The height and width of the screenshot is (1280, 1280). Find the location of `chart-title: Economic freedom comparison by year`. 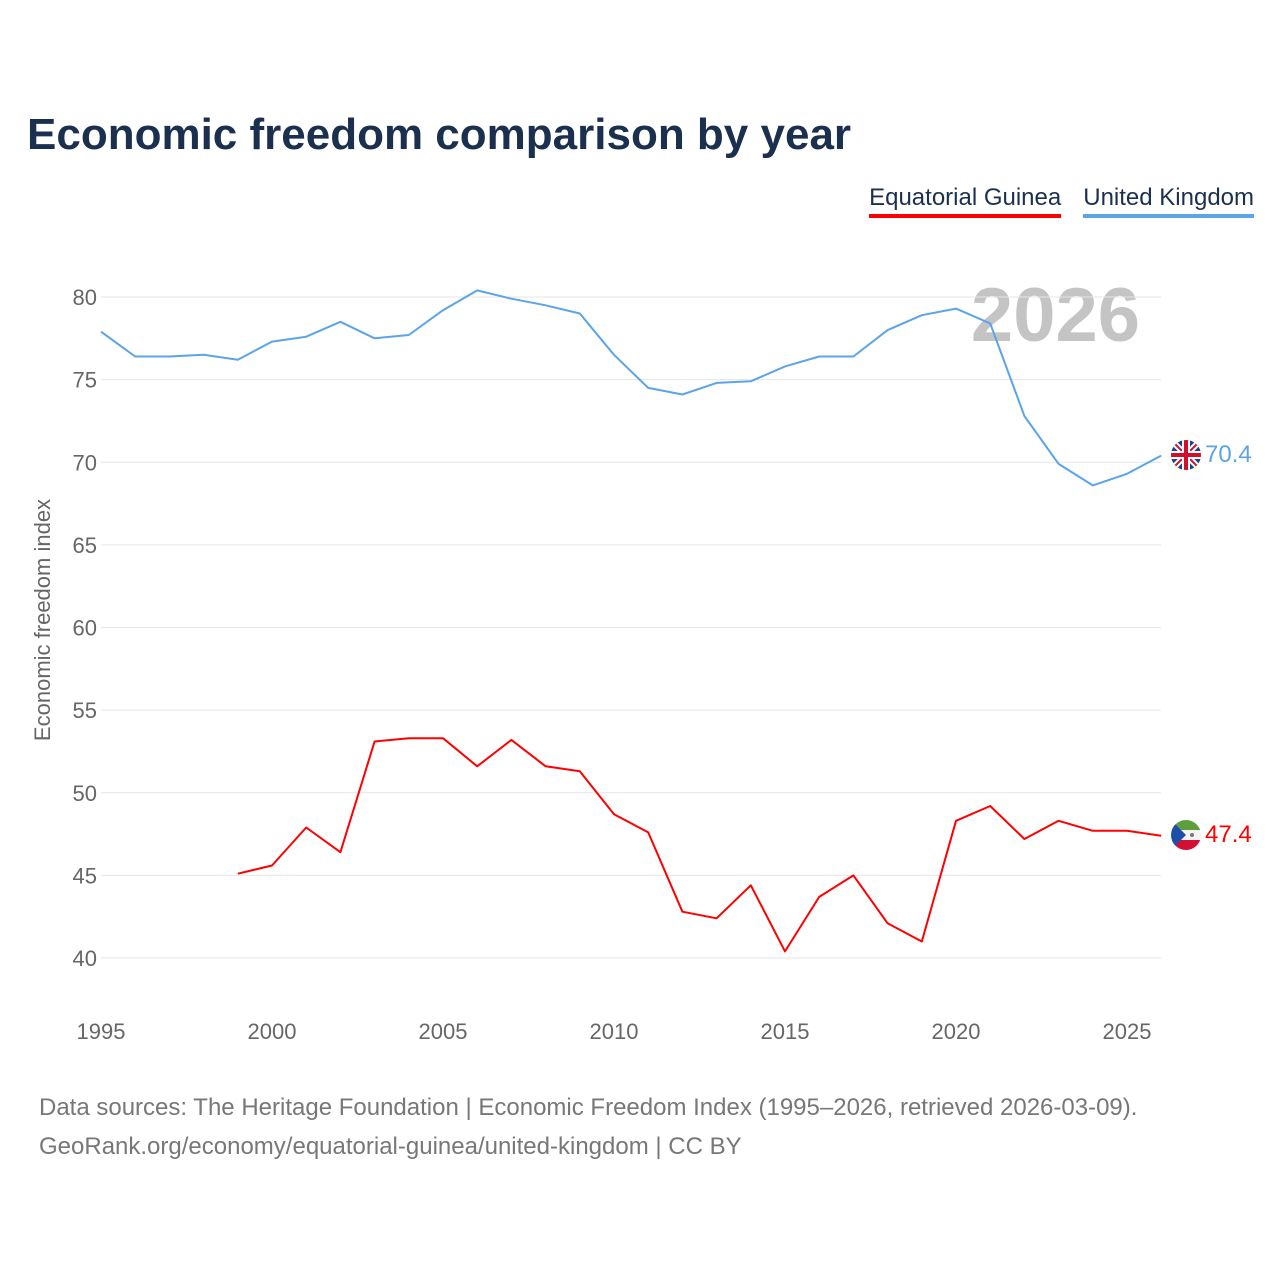

chart-title: Economic freedom comparison by year is located at coordinates (439, 134).